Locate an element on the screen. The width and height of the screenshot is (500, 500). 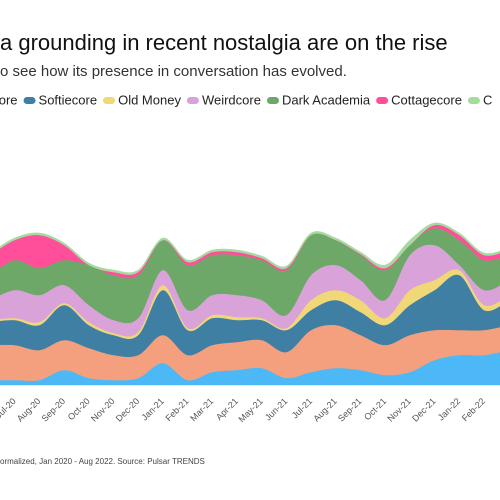
x-tick-label: Nov-21 is located at coordinates (399, 410).